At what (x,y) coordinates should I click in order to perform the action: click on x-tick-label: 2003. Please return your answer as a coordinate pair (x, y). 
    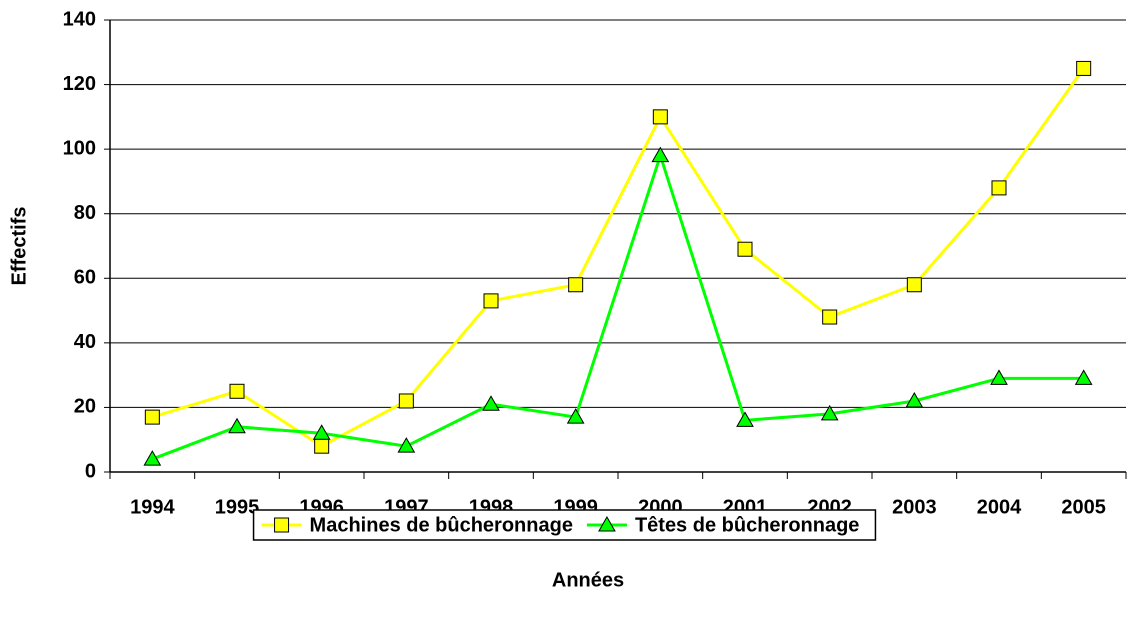
    Looking at the image, I should click on (914, 507).